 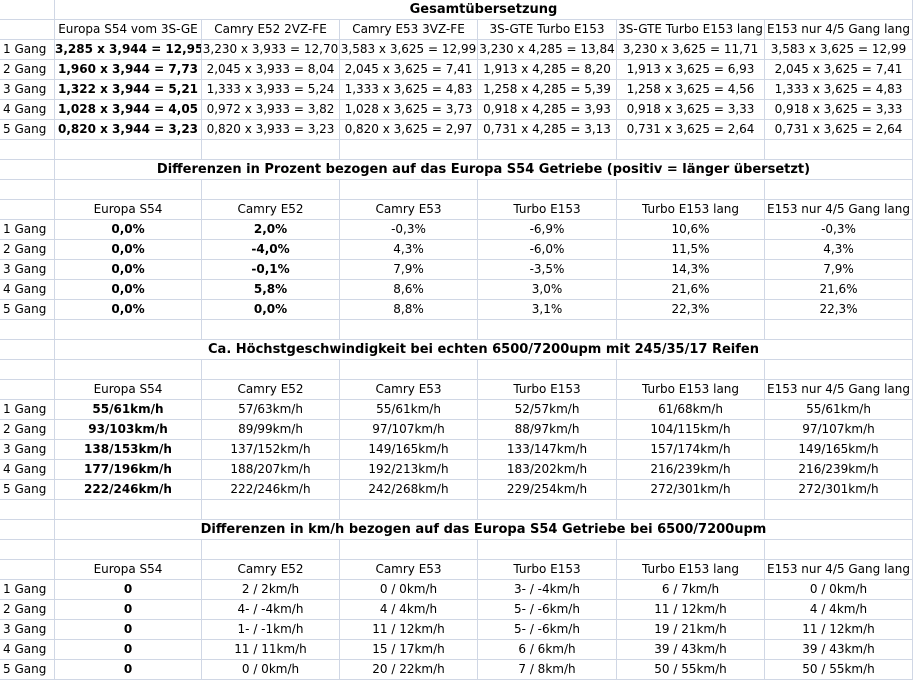 I want to click on data-cell: 149/165km/h, so click(x=839, y=450).